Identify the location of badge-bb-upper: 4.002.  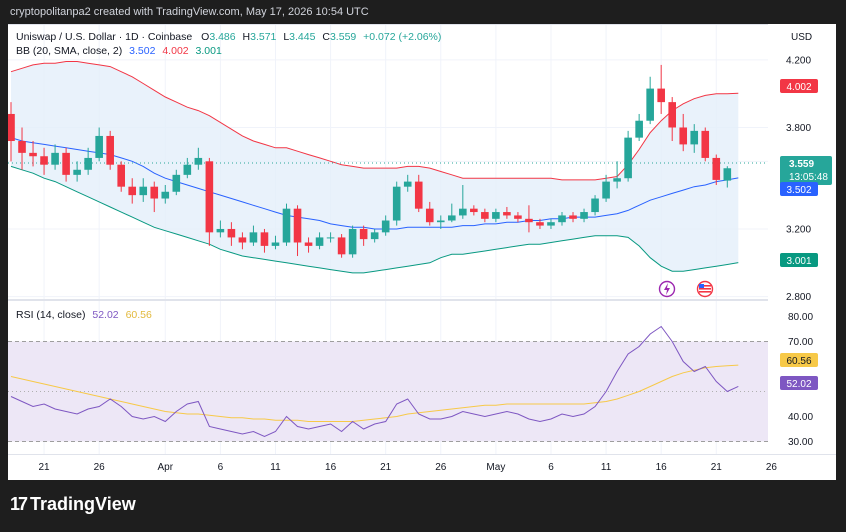
(799, 86).